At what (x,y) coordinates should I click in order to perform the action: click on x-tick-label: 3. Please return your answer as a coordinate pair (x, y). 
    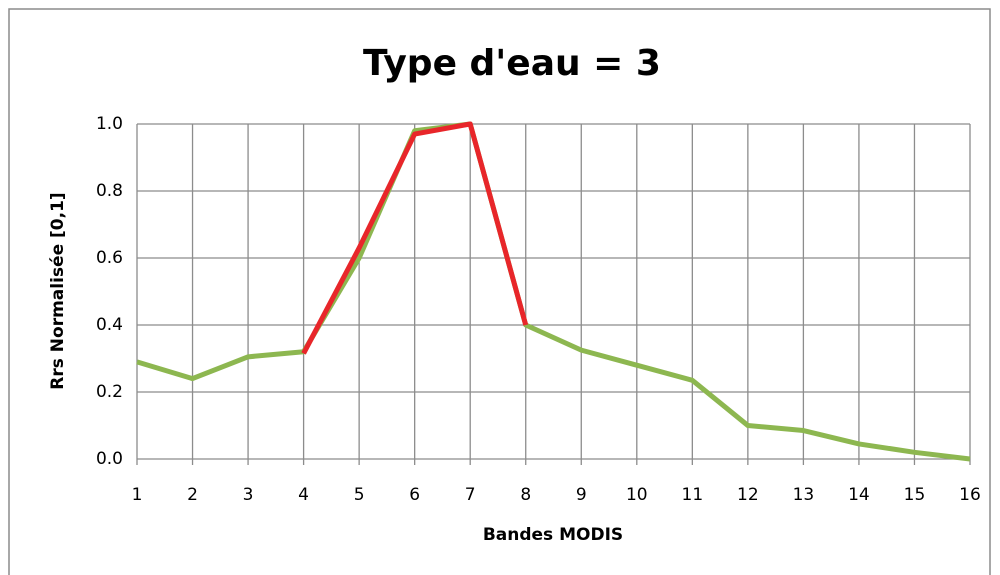
    Looking at the image, I should click on (248, 495).